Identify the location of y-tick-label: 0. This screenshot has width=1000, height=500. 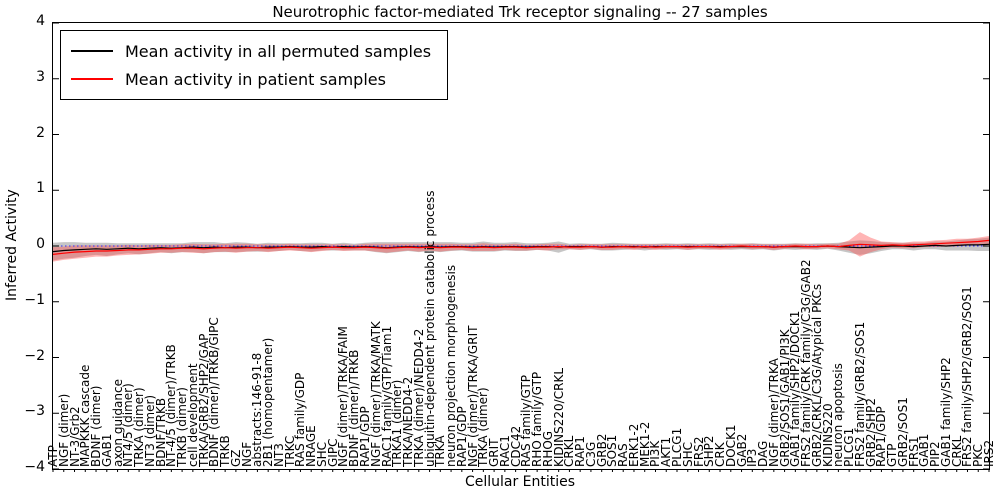
(40, 244).